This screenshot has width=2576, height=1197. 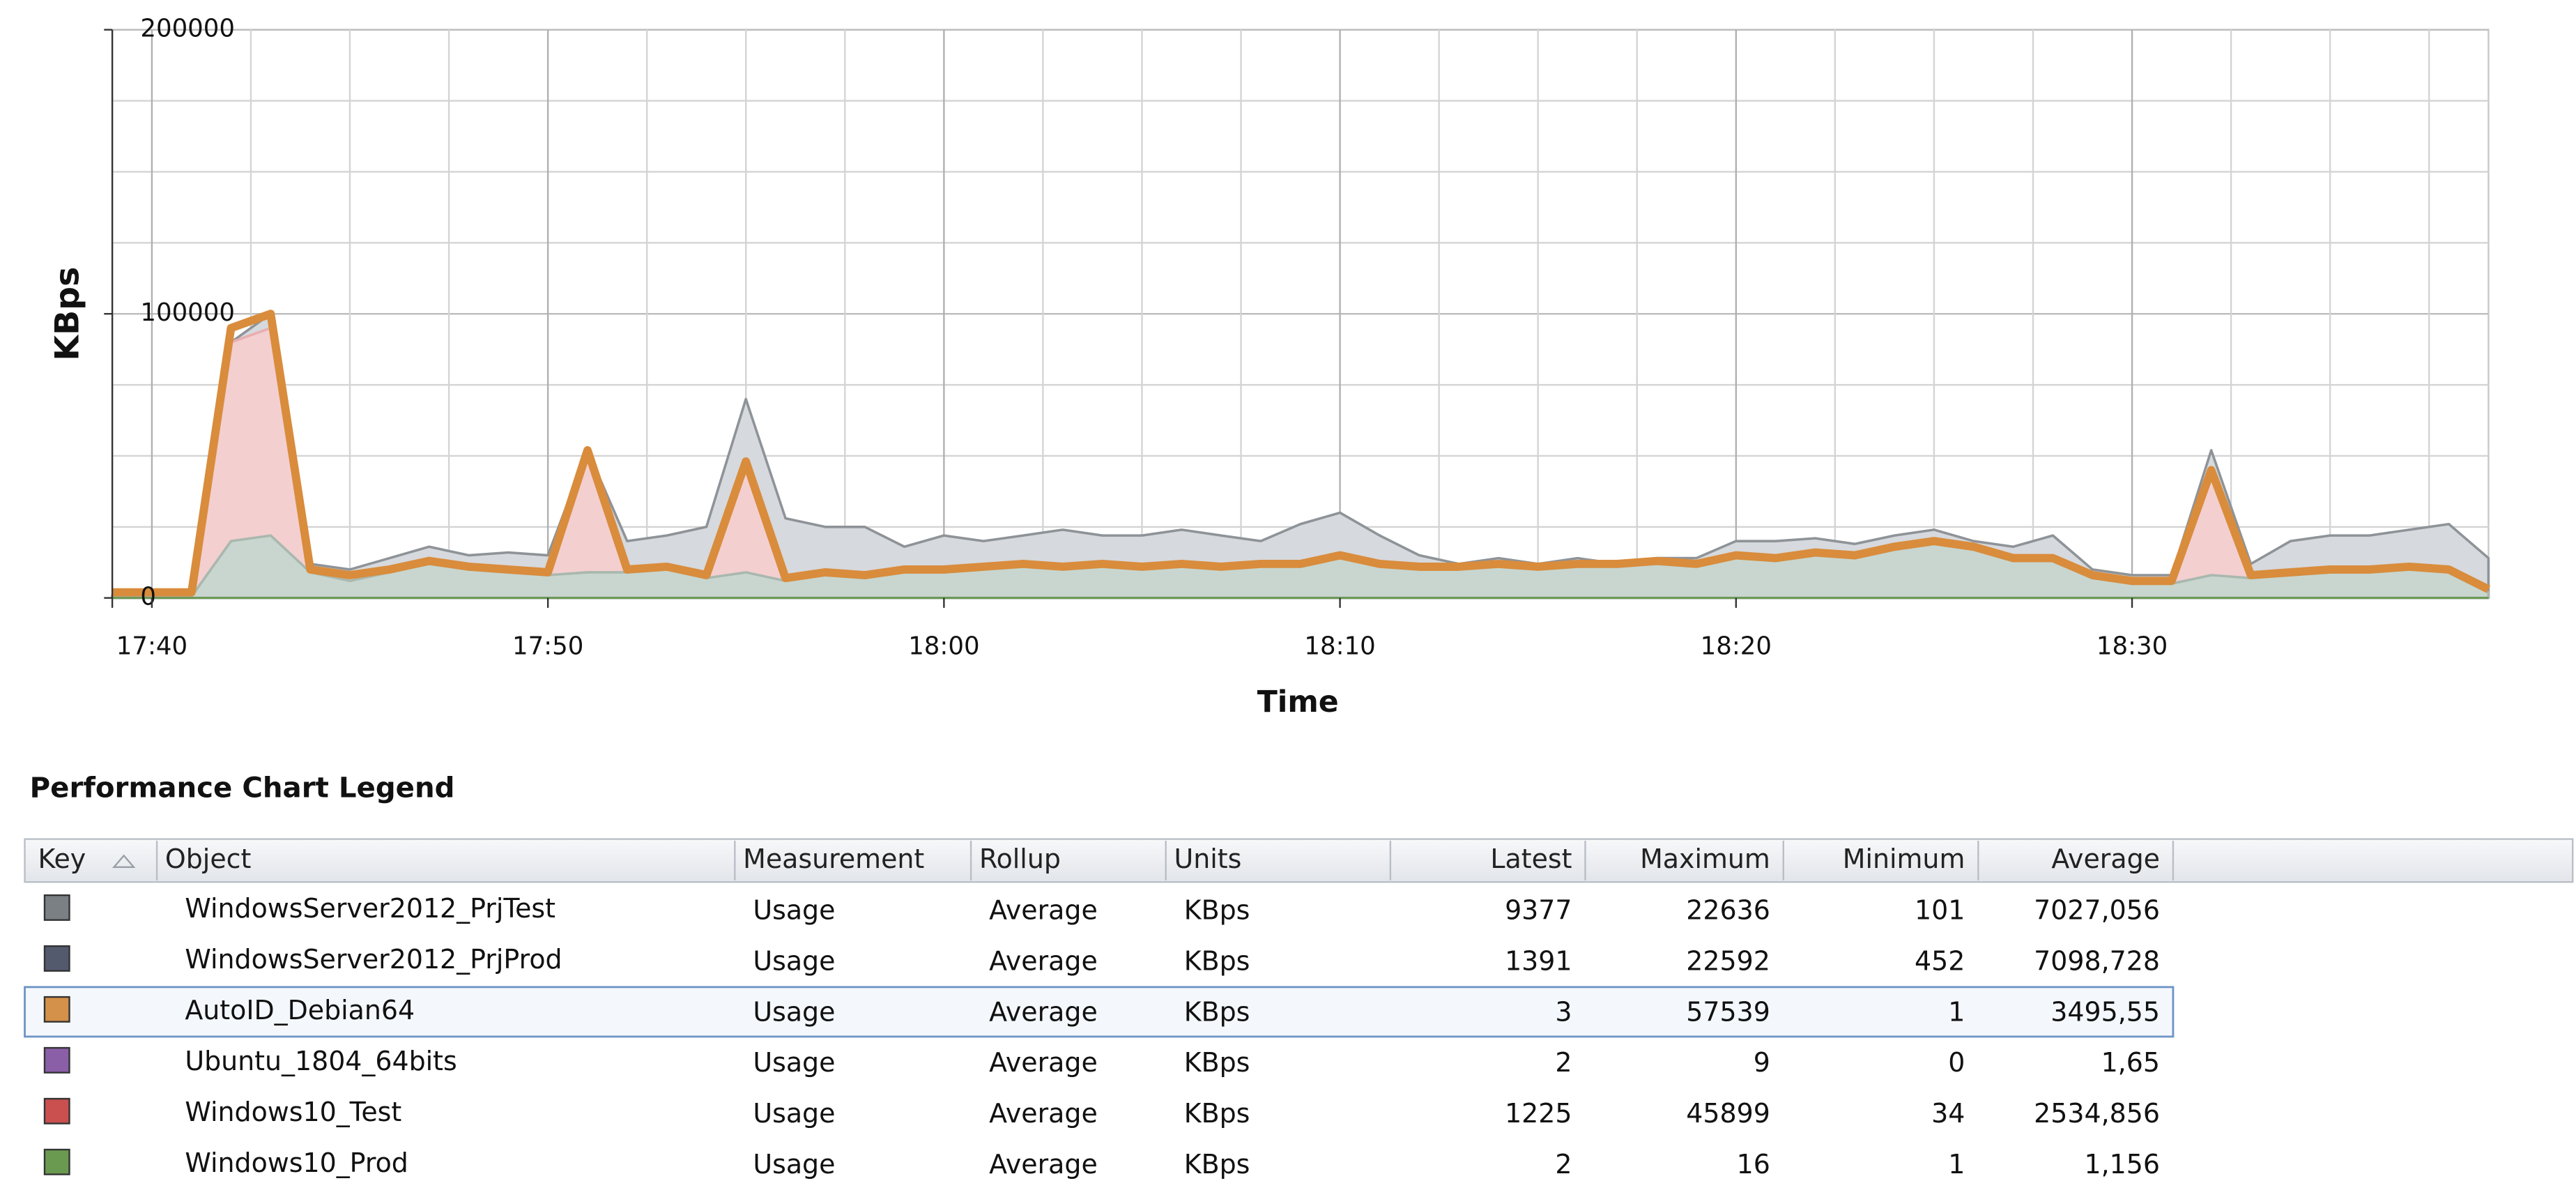 What do you see at coordinates (187, 29) in the screenshot?
I see `y-tick-label: 200000` at bounding box center [187, 29].